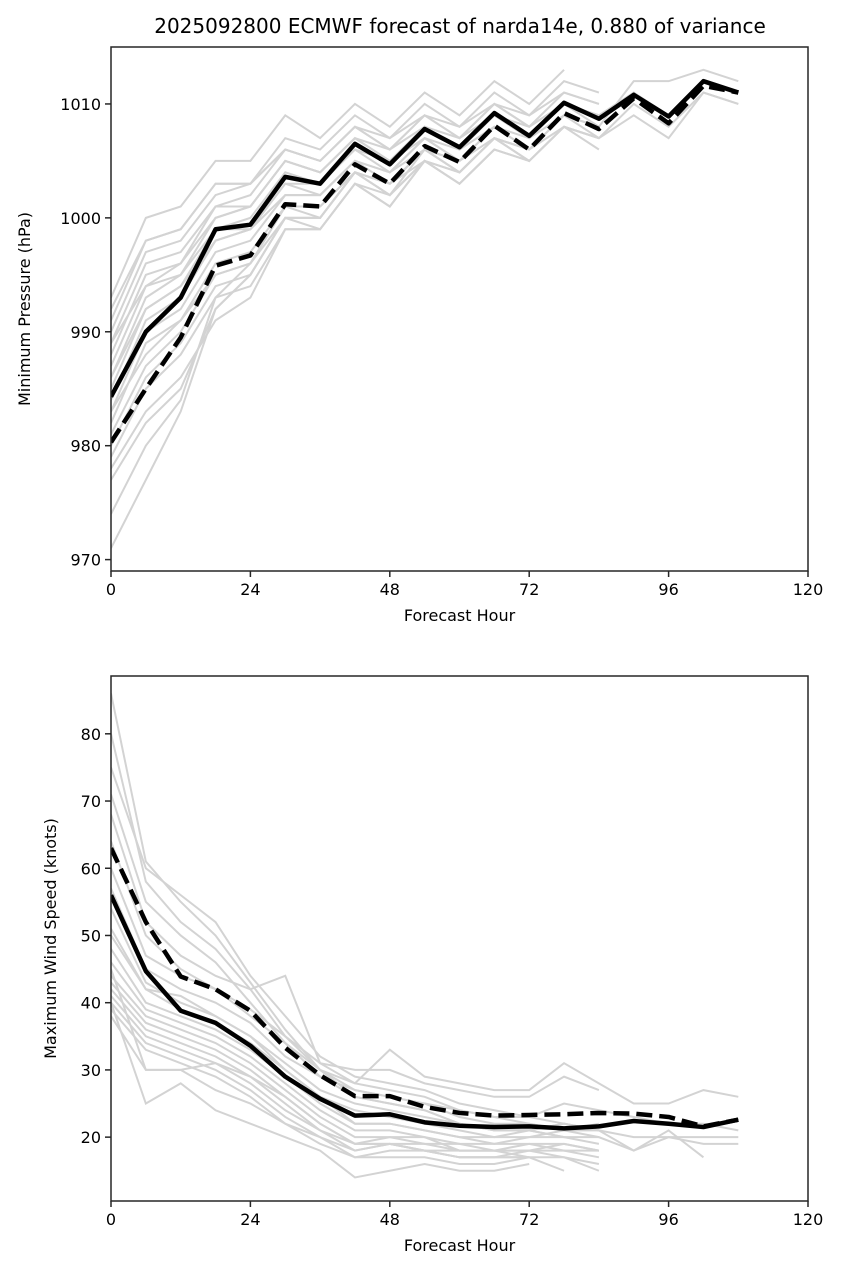 Image resolution: width=857 pixels, height=1283 pixels. Describe the element at coordinates (390, 589) in the screenshot. I see `pressure-x-tick-label: 48` at that location.